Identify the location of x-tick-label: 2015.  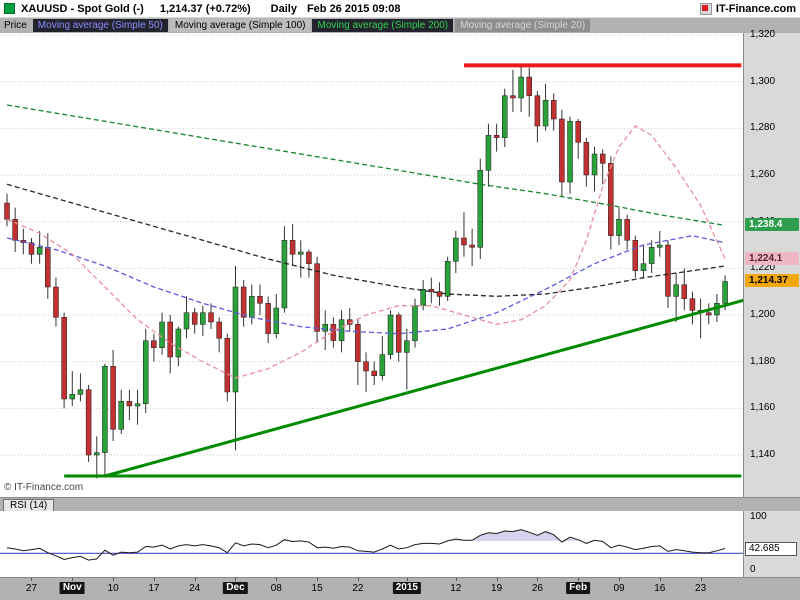
(406, 588).